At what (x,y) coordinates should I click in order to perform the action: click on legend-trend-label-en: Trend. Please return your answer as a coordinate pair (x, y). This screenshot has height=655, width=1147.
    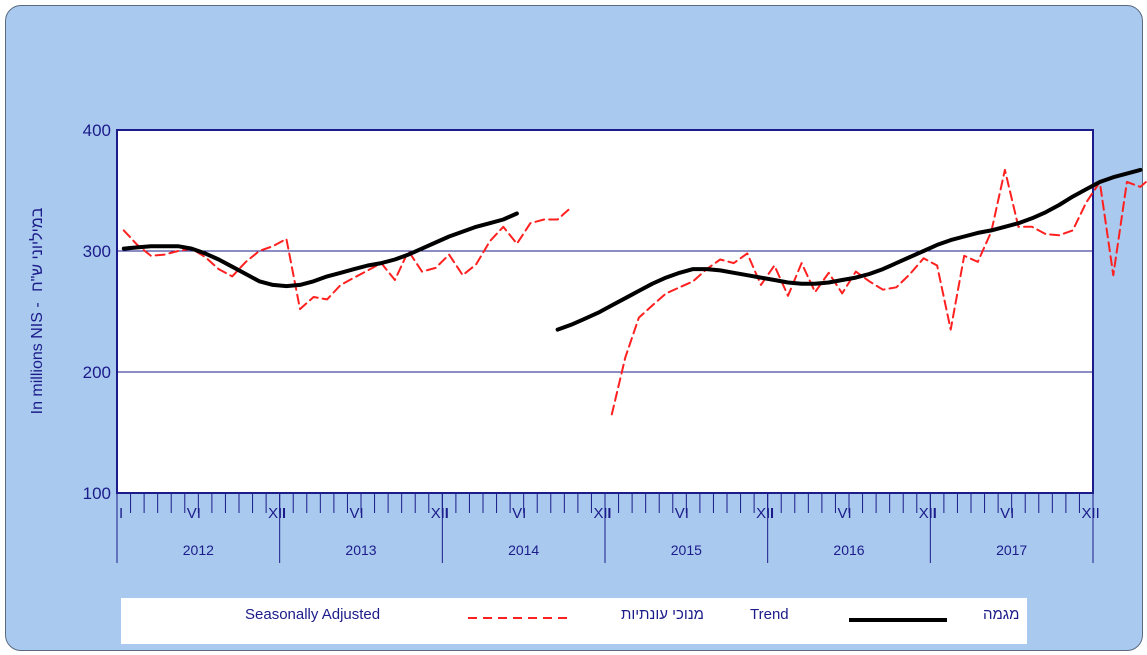
    Looking at the image, I should click on (769, 614).